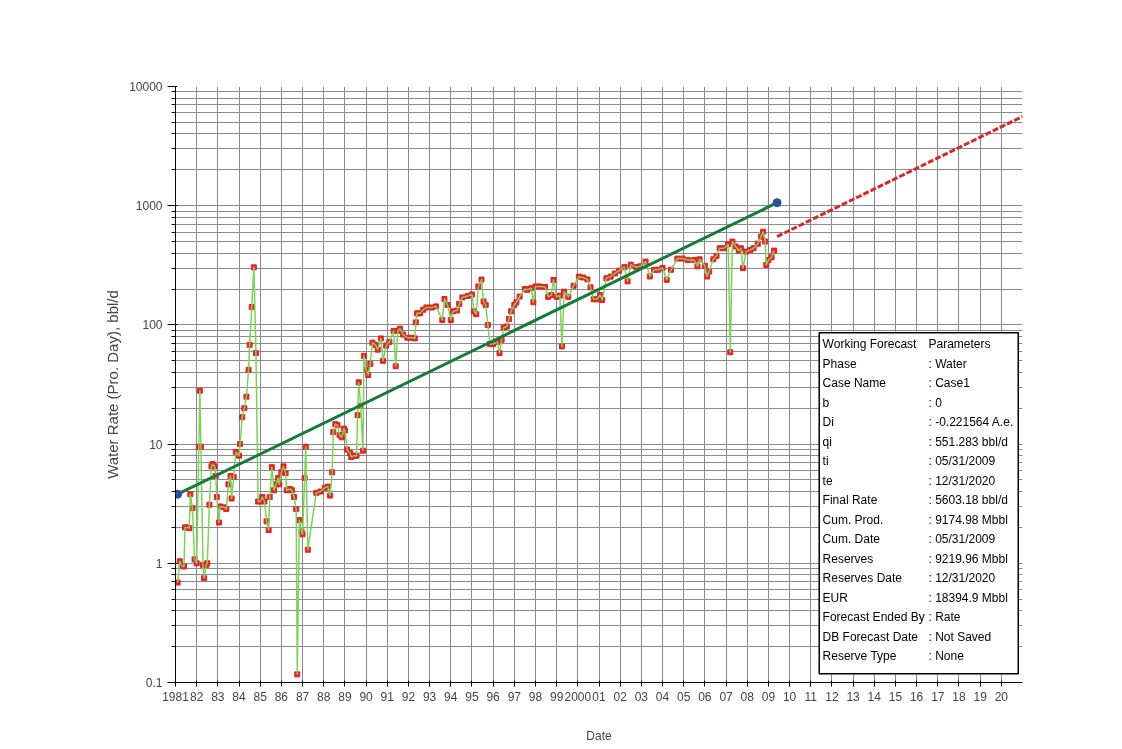  I want to click on x-tick-label: 97, so click(514, 696).